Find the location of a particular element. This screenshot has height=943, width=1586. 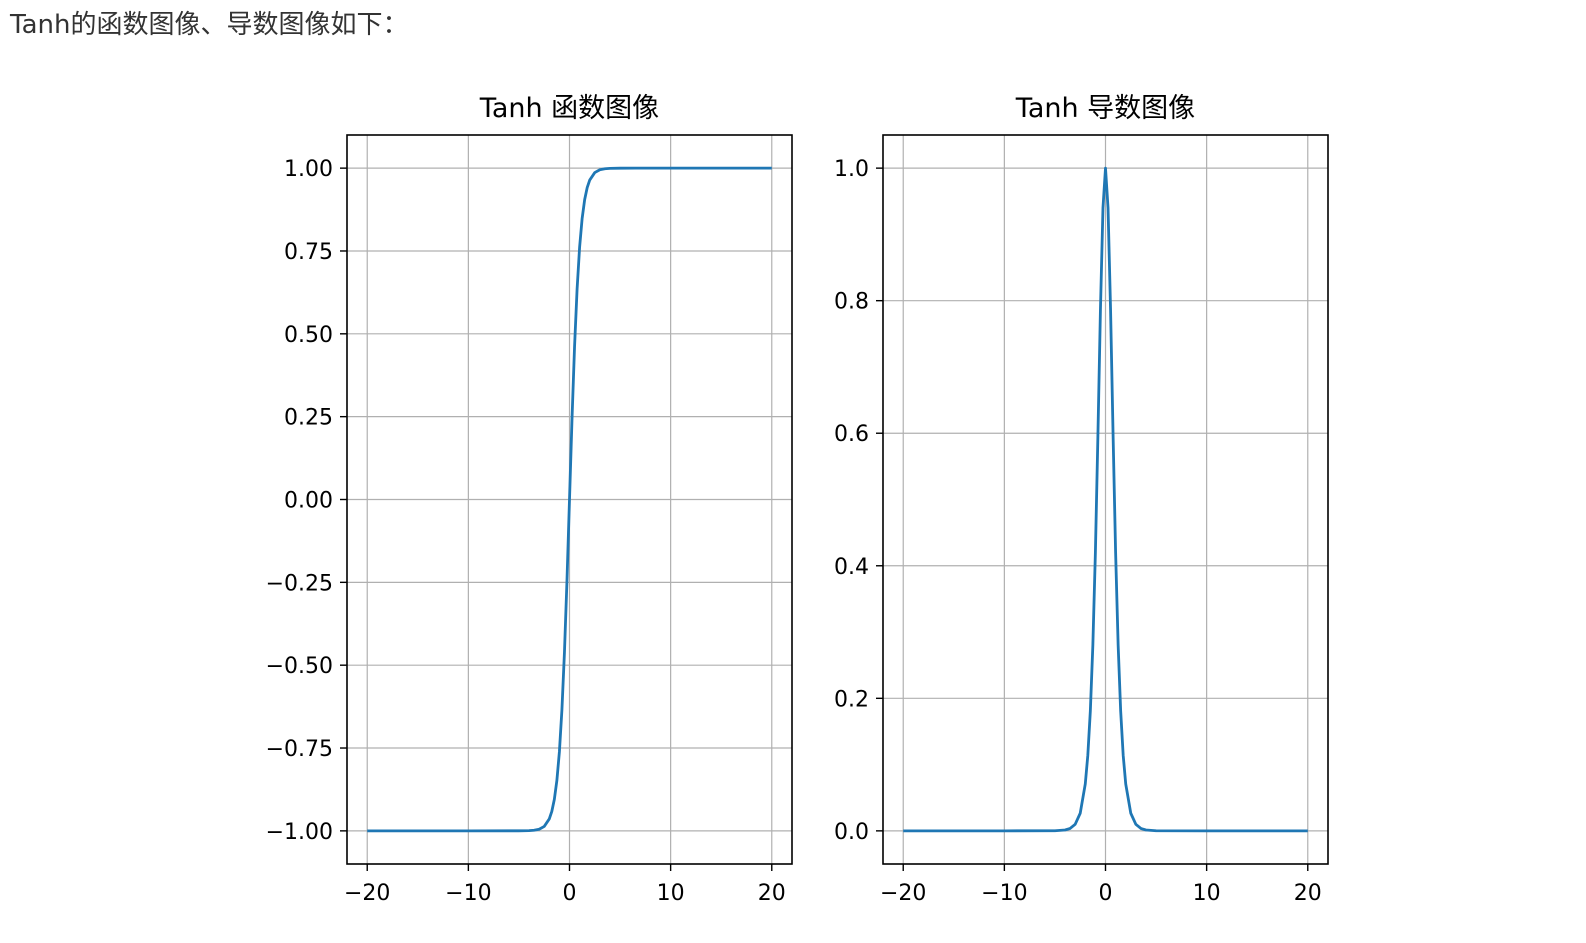

y-tick-label: 1.0 is located at coordinates (851, 169).